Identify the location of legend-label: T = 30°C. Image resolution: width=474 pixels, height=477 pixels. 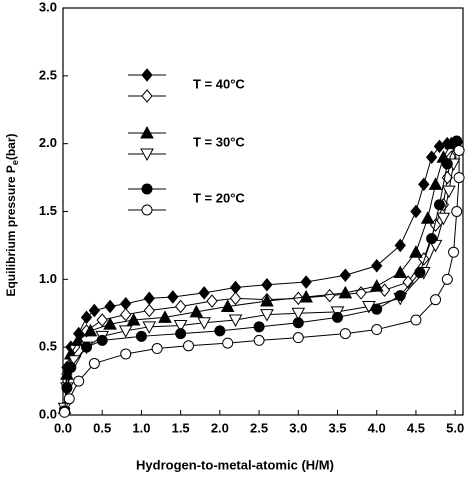
(219, 141).